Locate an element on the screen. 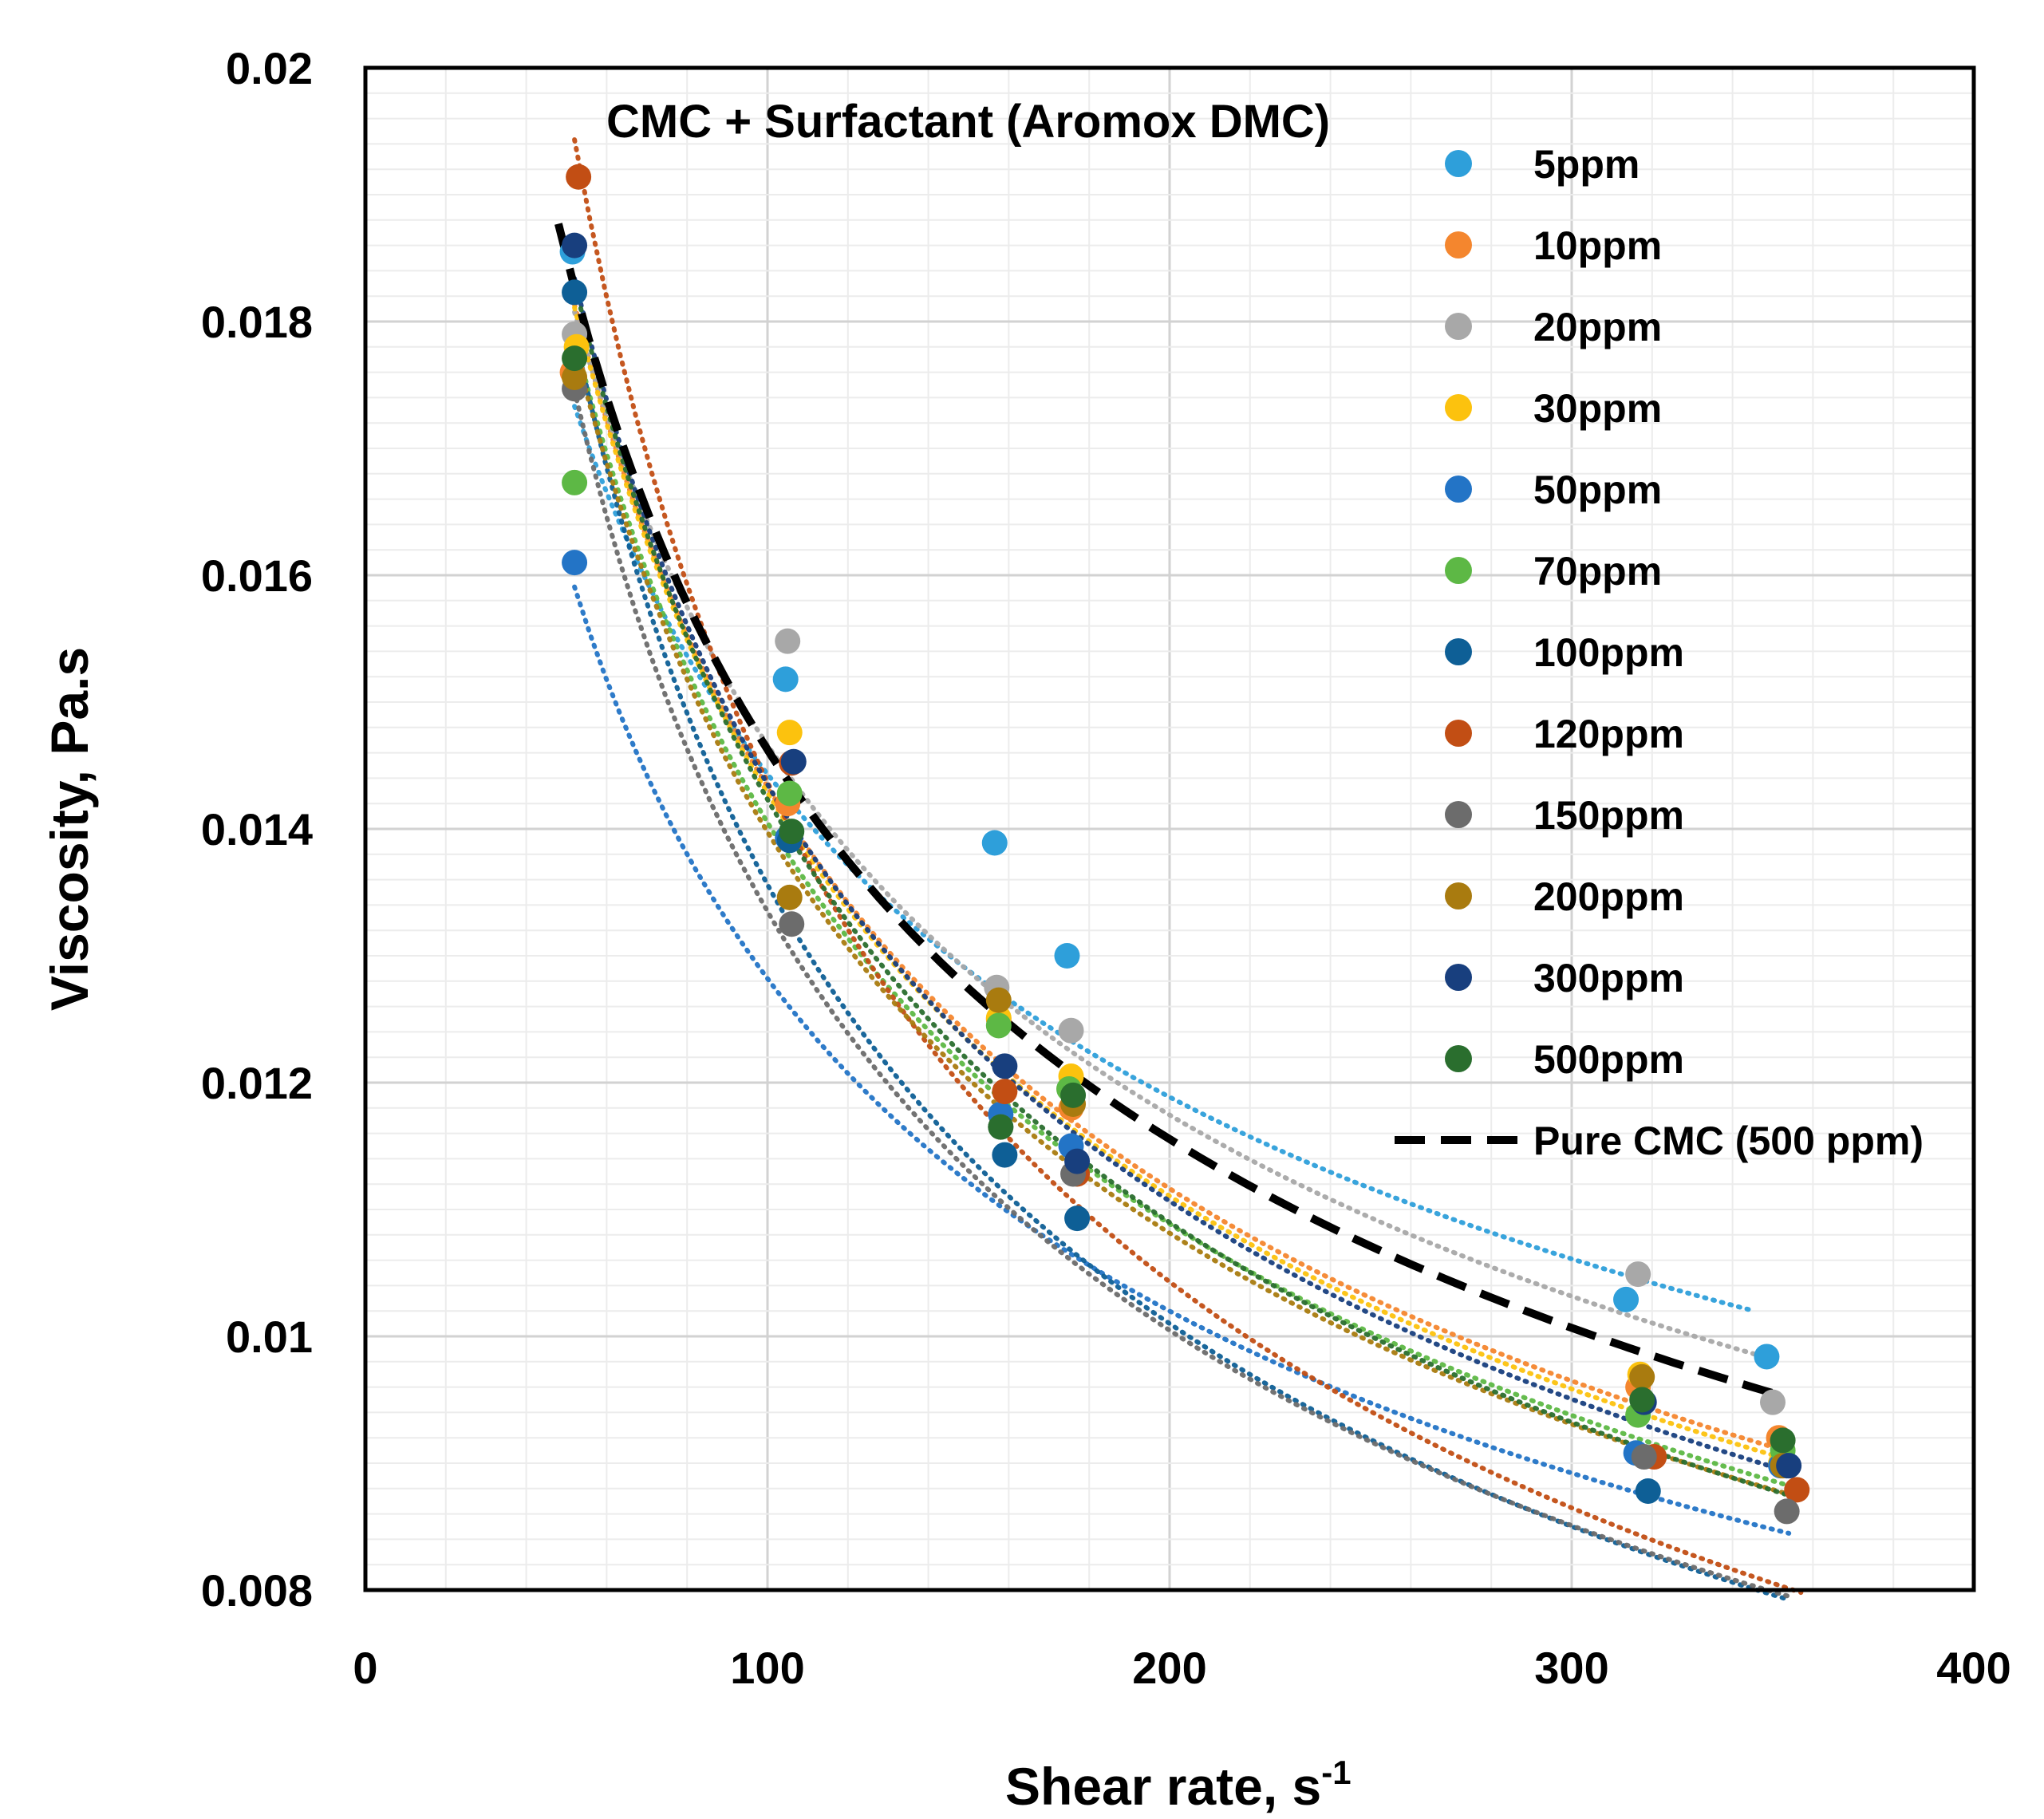 The width and height of the screenshot is (2044, 1819). x-axis-title: Shear rate, s-1 is located at coordinates (1178, 1785).